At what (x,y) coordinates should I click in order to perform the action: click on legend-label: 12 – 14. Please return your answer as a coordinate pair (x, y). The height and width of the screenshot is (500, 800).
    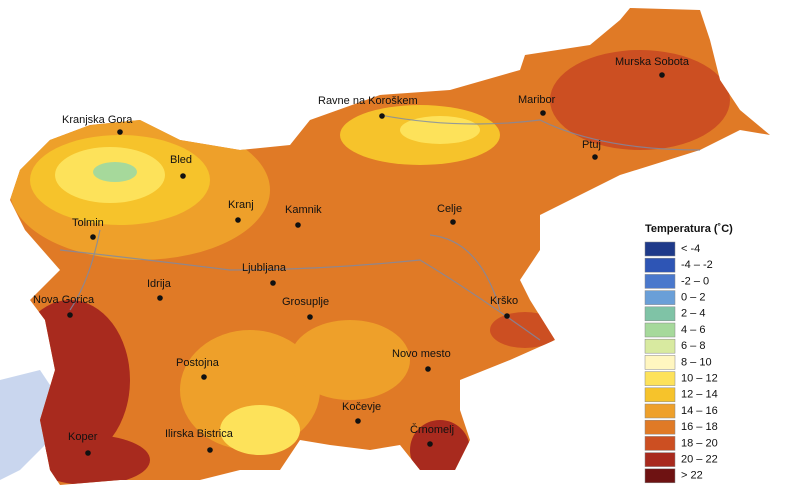
    Looking at the image, I should click on (699, 395).